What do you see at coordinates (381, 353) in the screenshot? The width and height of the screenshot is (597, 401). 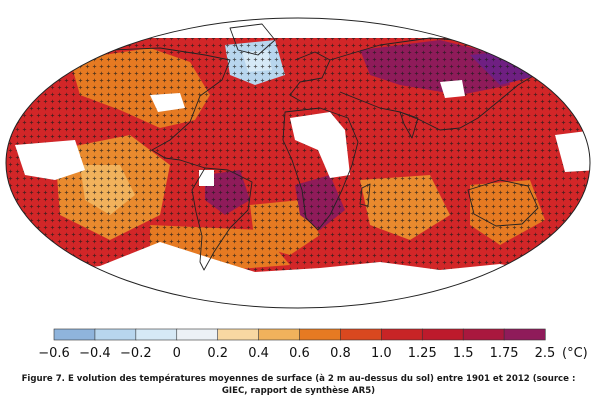 I see `colorbar-tick-label: 1.0` at bounding box center [381, 353].